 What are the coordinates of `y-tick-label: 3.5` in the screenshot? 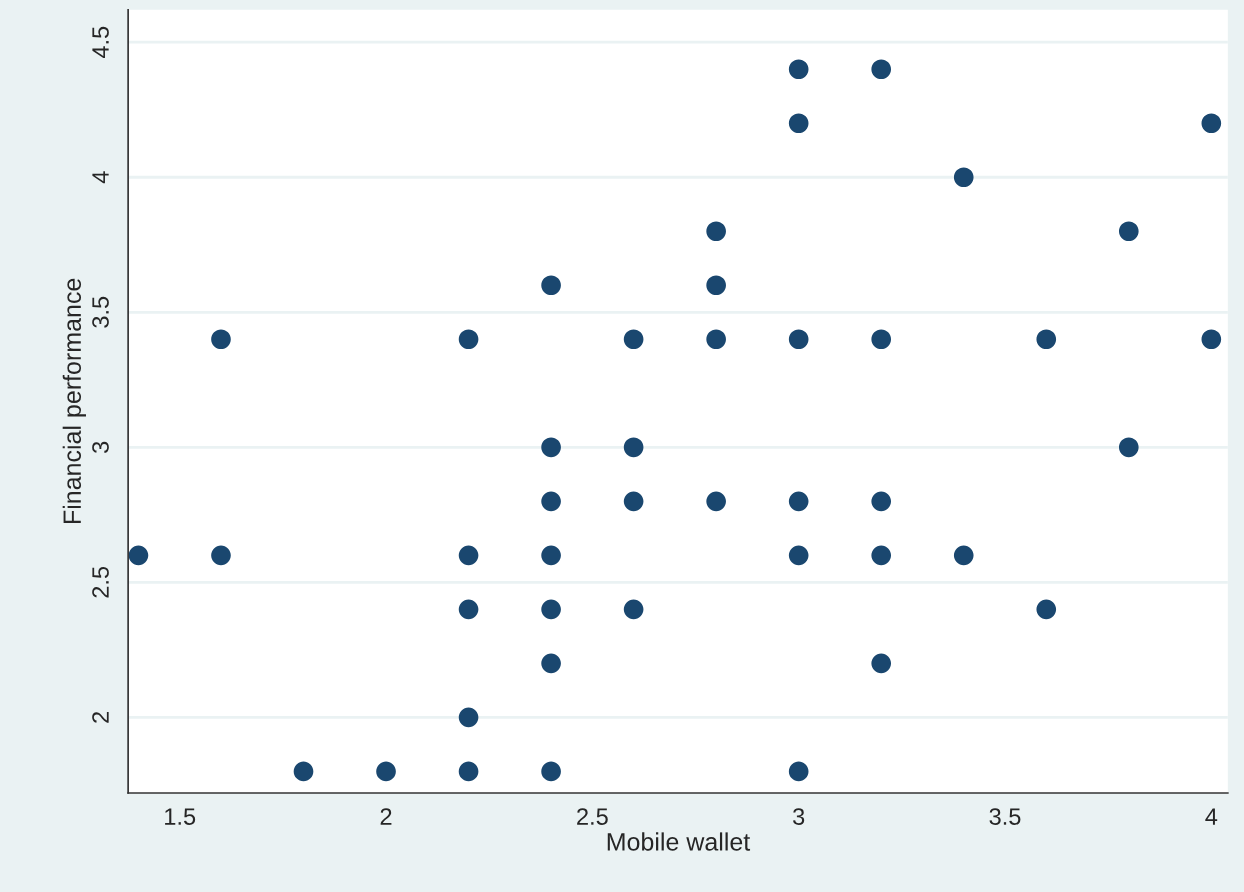 It's located at (100, 312).